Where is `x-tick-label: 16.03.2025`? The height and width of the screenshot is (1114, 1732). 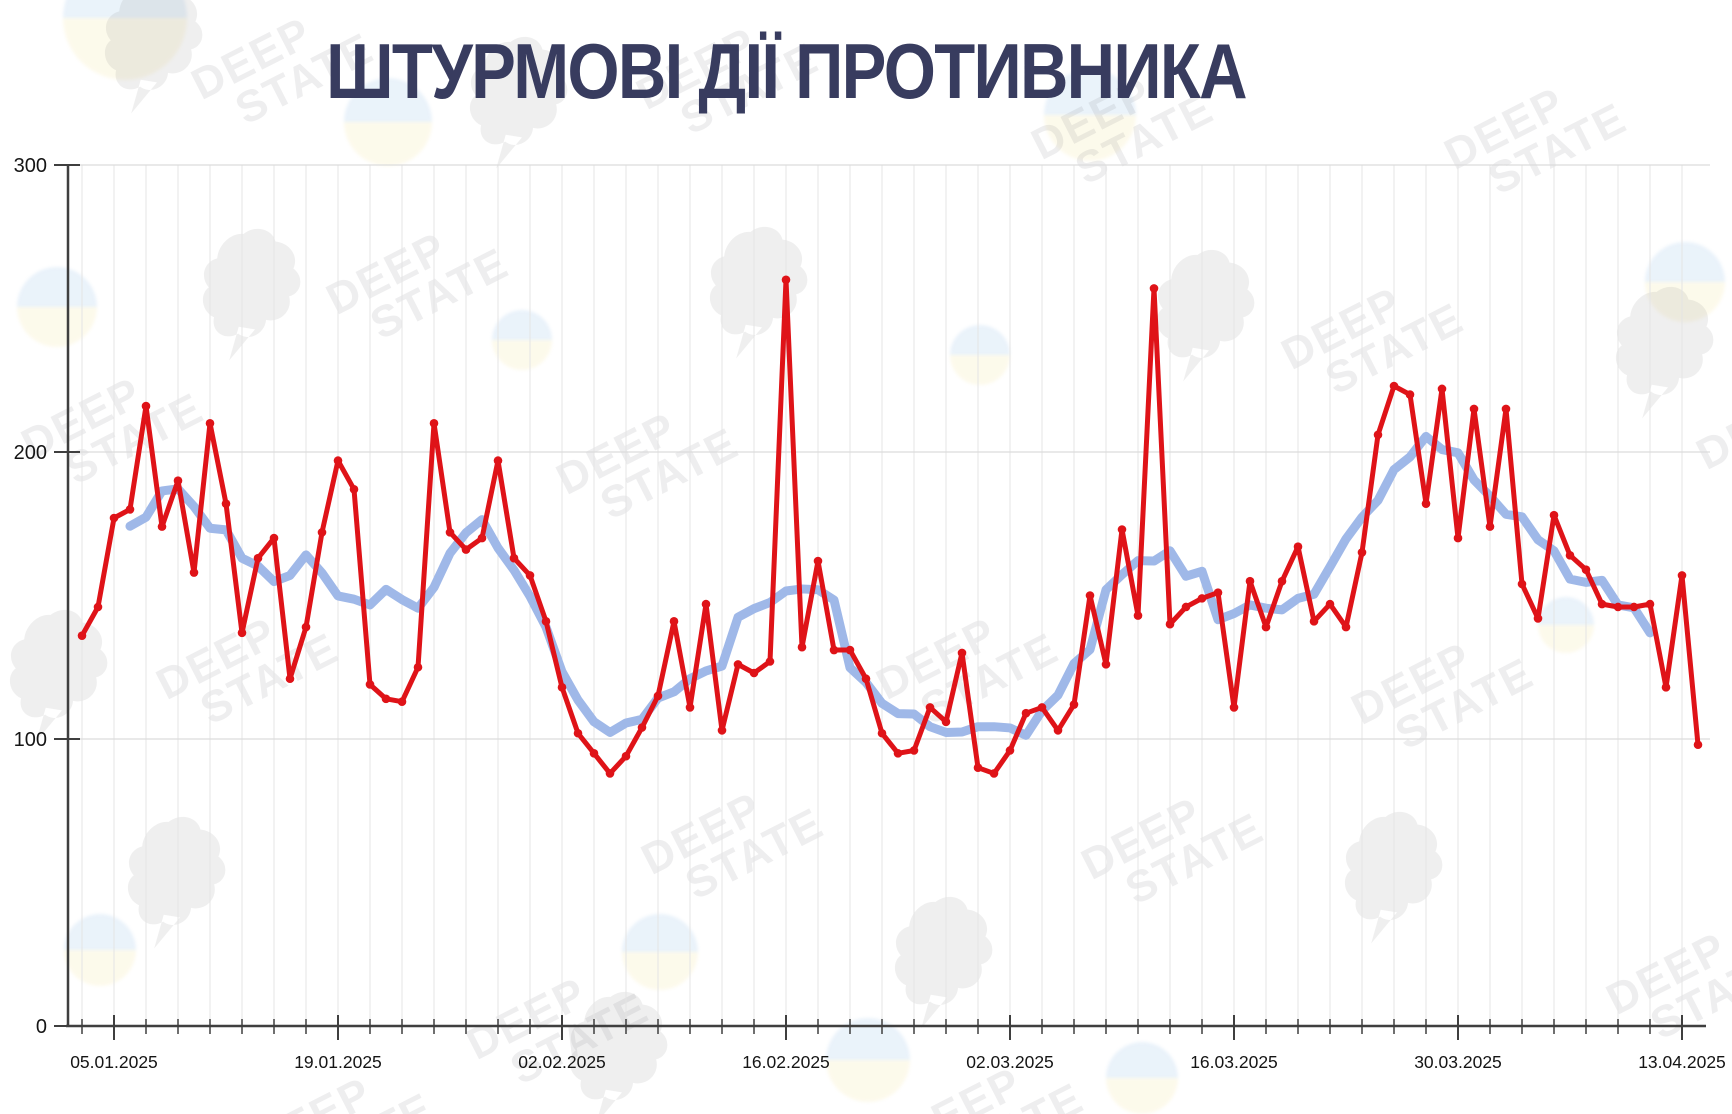 x-tick-label: 16.03.2025 is located at coordinates (1234, 1062).